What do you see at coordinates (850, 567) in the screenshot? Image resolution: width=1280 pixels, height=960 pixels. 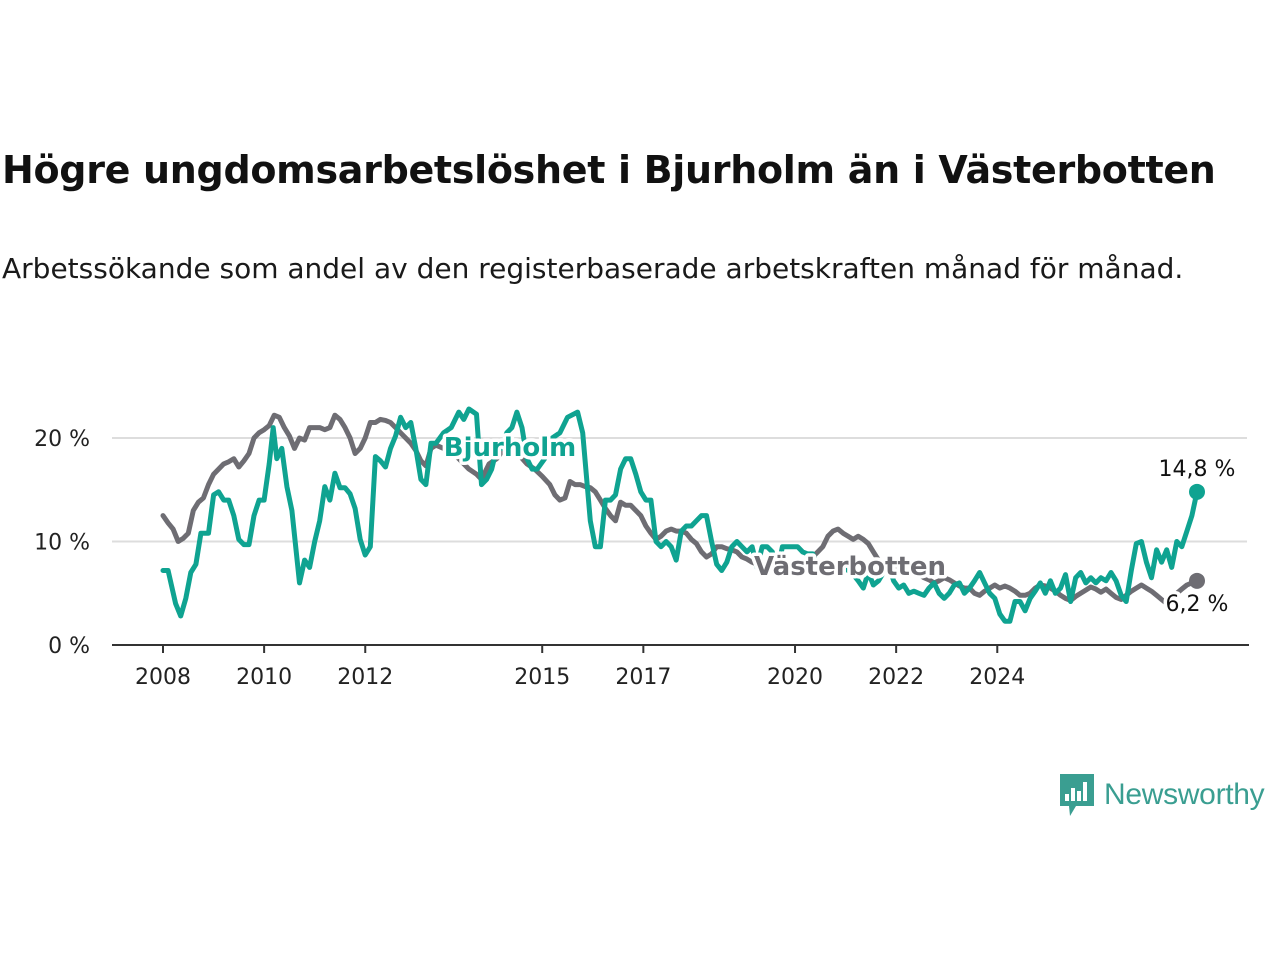 I see `series-label-vasterbotten: Västerbotten` at bounding box center [850, 567].